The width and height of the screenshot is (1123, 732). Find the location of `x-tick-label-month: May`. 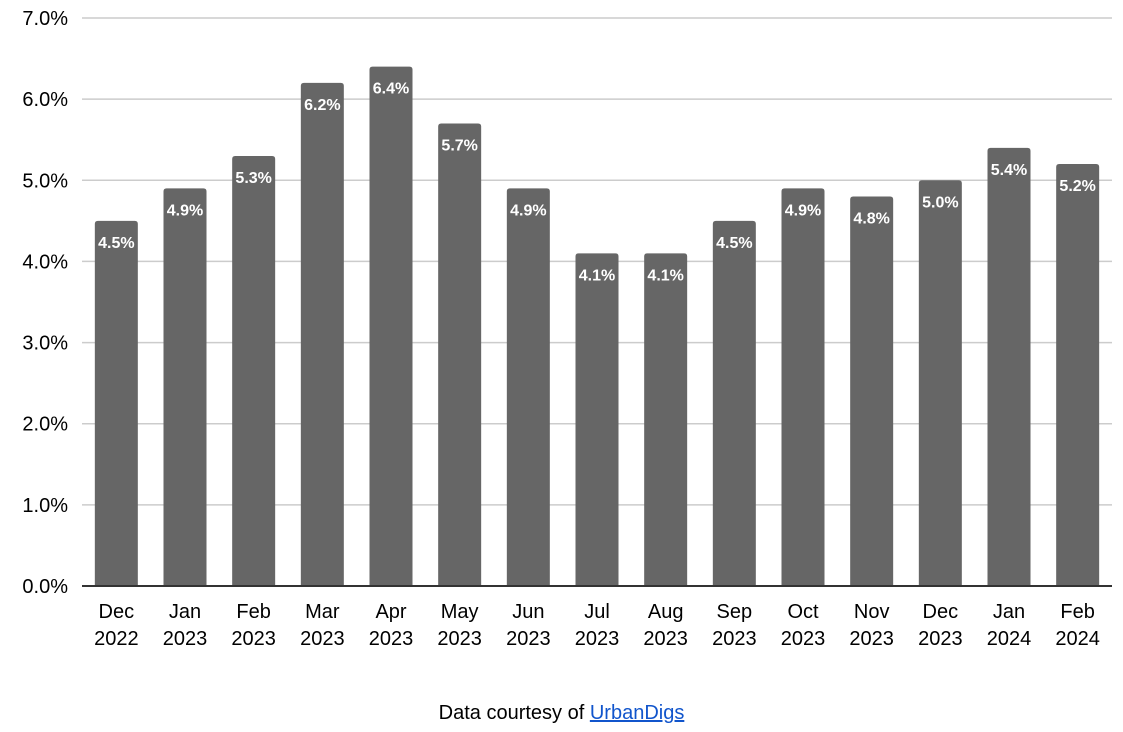

x-tick-label-month: May is located at coordinates (460, 612).